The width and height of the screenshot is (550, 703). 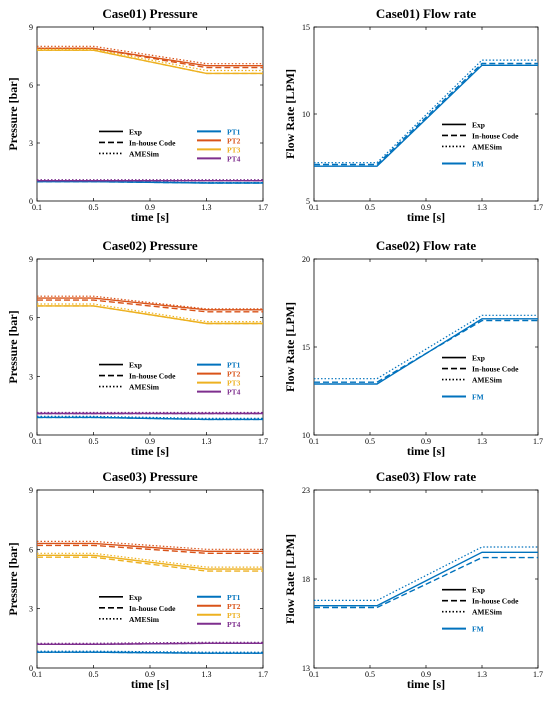 What do you see at coordinates (234, 374) in the screenshot?
I see `legend-label: PT2` at bounding box center [234, 374].